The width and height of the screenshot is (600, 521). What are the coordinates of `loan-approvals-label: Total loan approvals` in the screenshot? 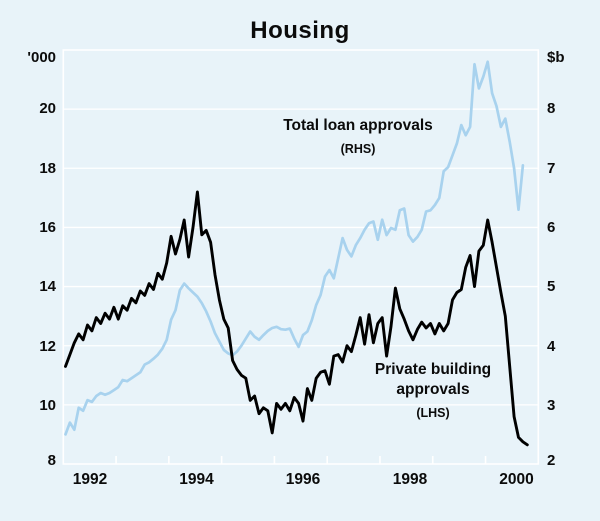 It's located at (358, 125).